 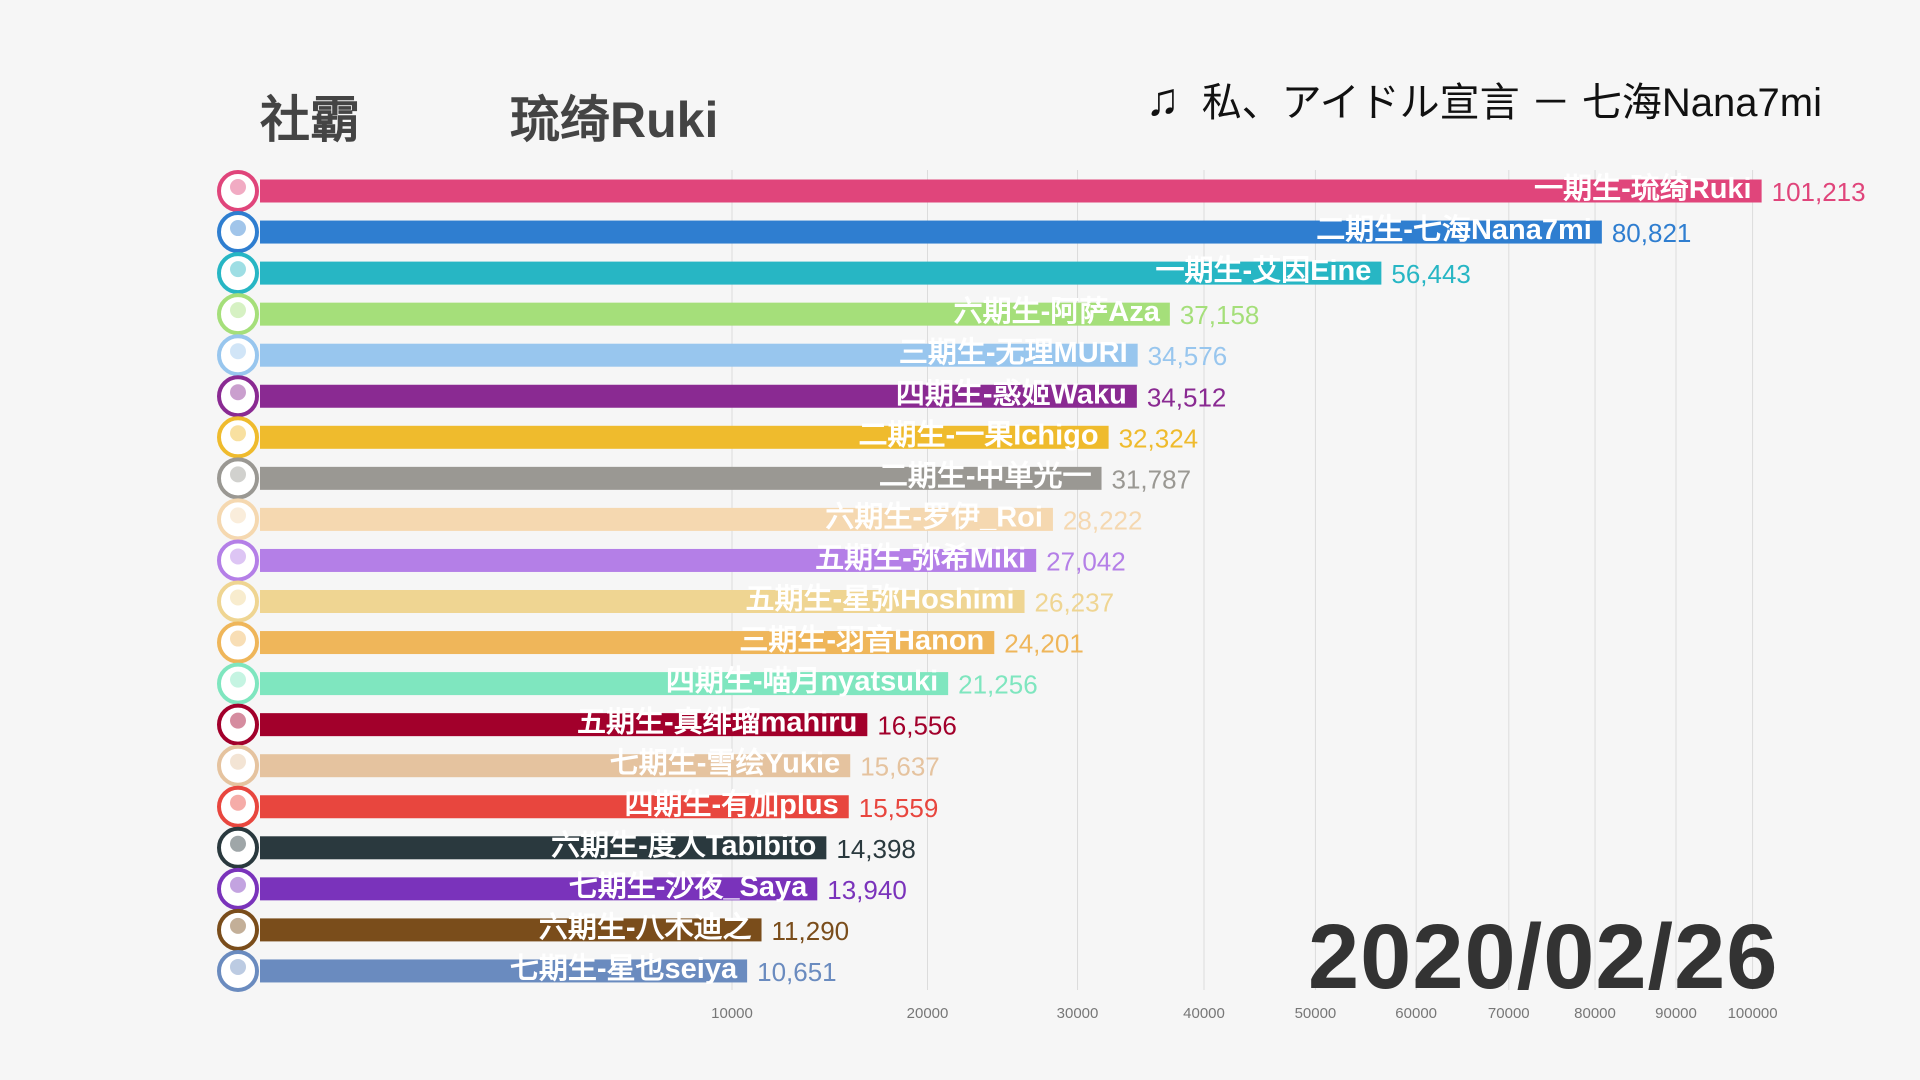 I want to click on bar-label: 四期生-喵月nyatsuki, so click(x=802, y=681).